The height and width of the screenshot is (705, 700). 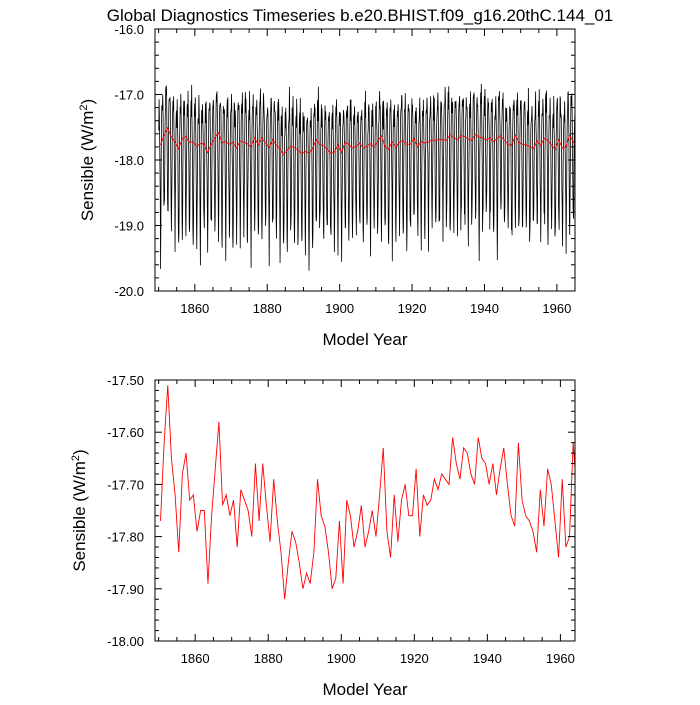 What do you see at coordinates (412, 308) in the screenshot?
I see `top-x-tick-label: 1920` at bounding box center [412, 308].